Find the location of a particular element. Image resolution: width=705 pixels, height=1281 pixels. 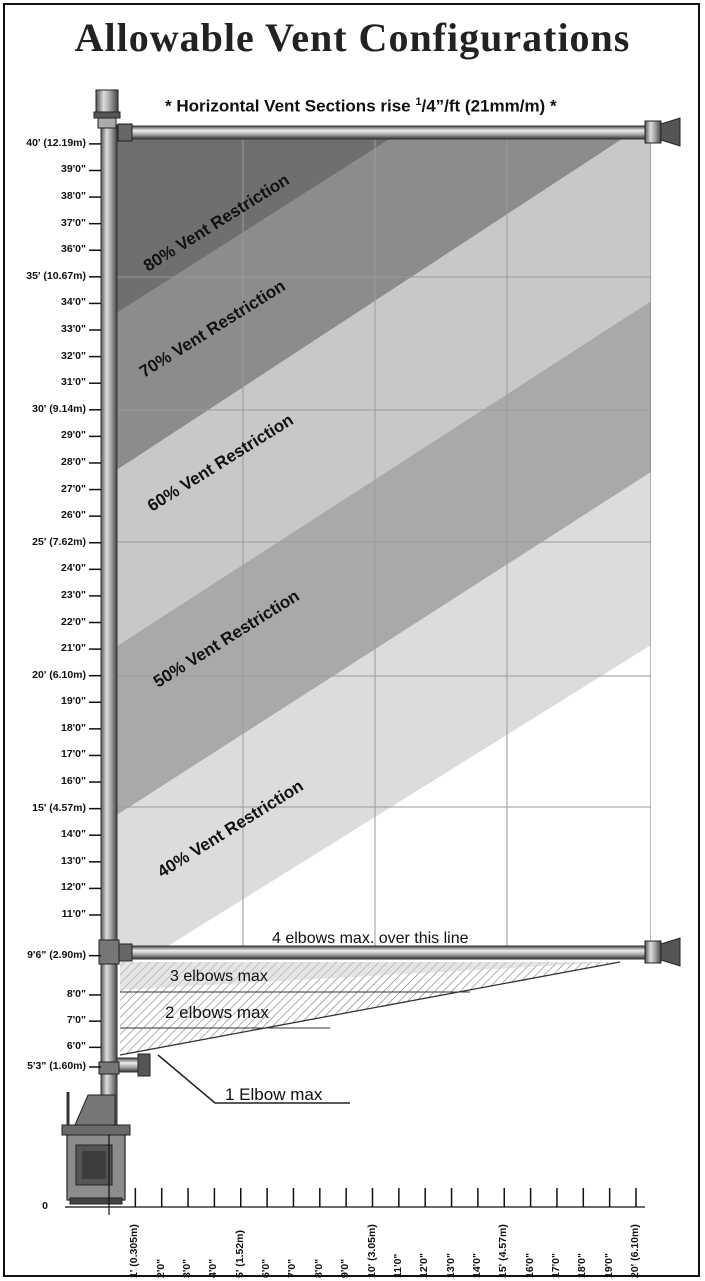

y-tick-label: 20' (6.10m) is located at coordinates (59, 674).